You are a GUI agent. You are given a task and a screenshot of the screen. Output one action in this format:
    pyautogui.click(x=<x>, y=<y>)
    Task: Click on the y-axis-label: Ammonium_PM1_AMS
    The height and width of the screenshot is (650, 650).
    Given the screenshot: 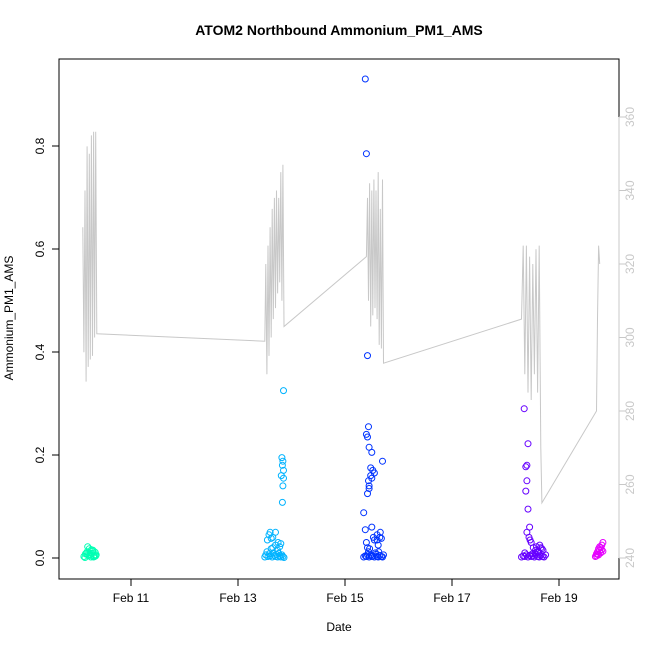 What is the action you would take?
    pyautogui.click(x=9, y=318)
    